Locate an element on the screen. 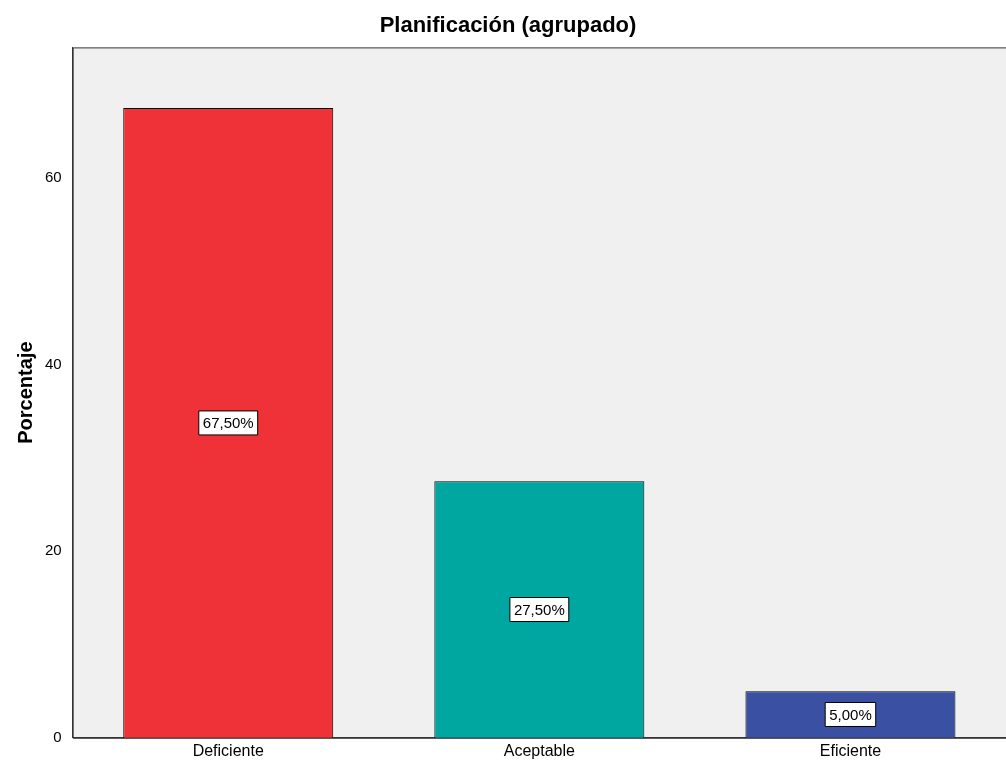 The width and height of the screenshot is (1006, 765). x-tick-label: Aceptable is located at coordinates (539, 750).